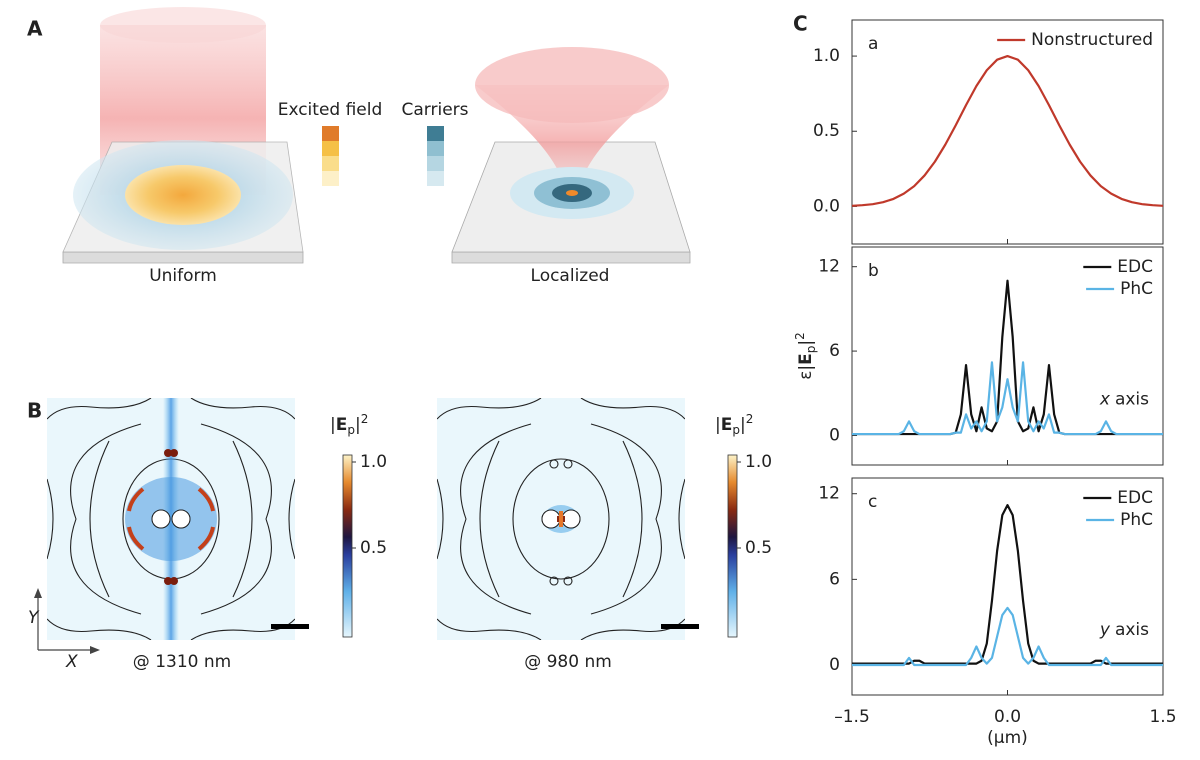 This screenshot has height=760, width=1200. What do you see at coordinates (182, 662) in the screenshot?
I see `caption: @ 1310 nm` at bounding box center [182, 662].